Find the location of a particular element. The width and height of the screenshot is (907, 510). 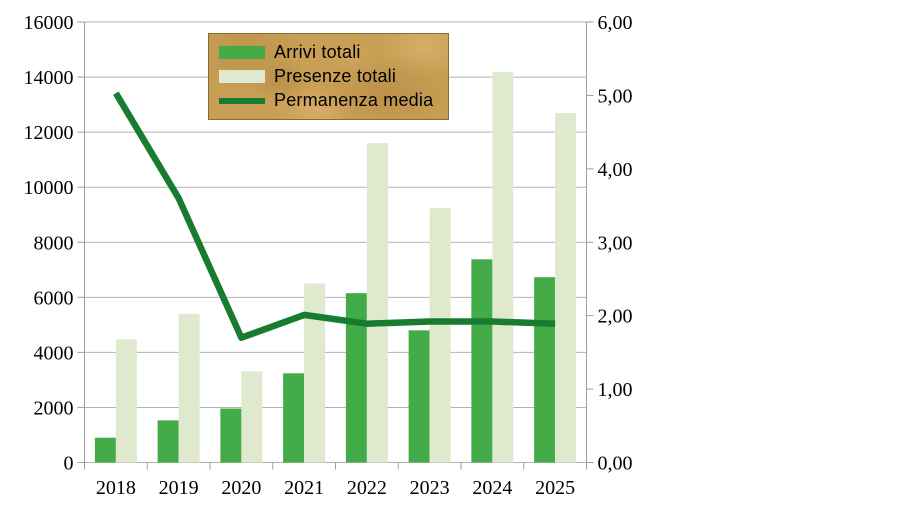

legend-label-presenze-totali: Presenze totali is located at coordinates (335, 75).